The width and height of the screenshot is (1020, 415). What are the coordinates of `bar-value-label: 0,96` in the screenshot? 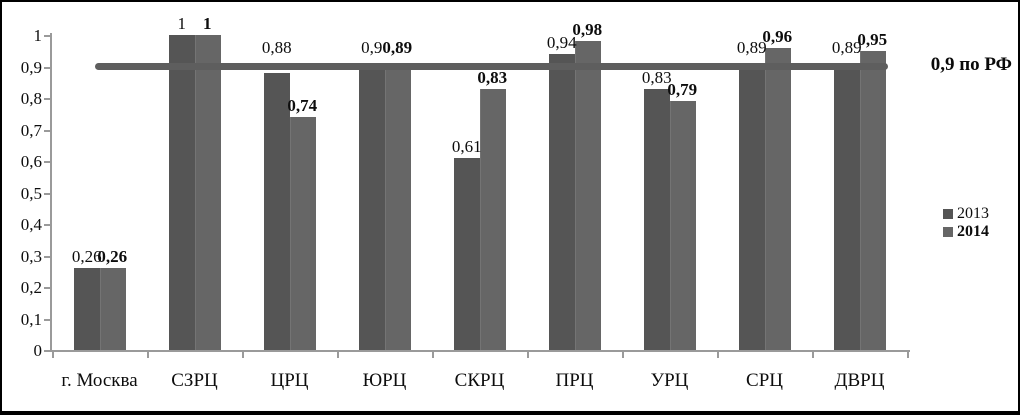 It's located at (777, 36).